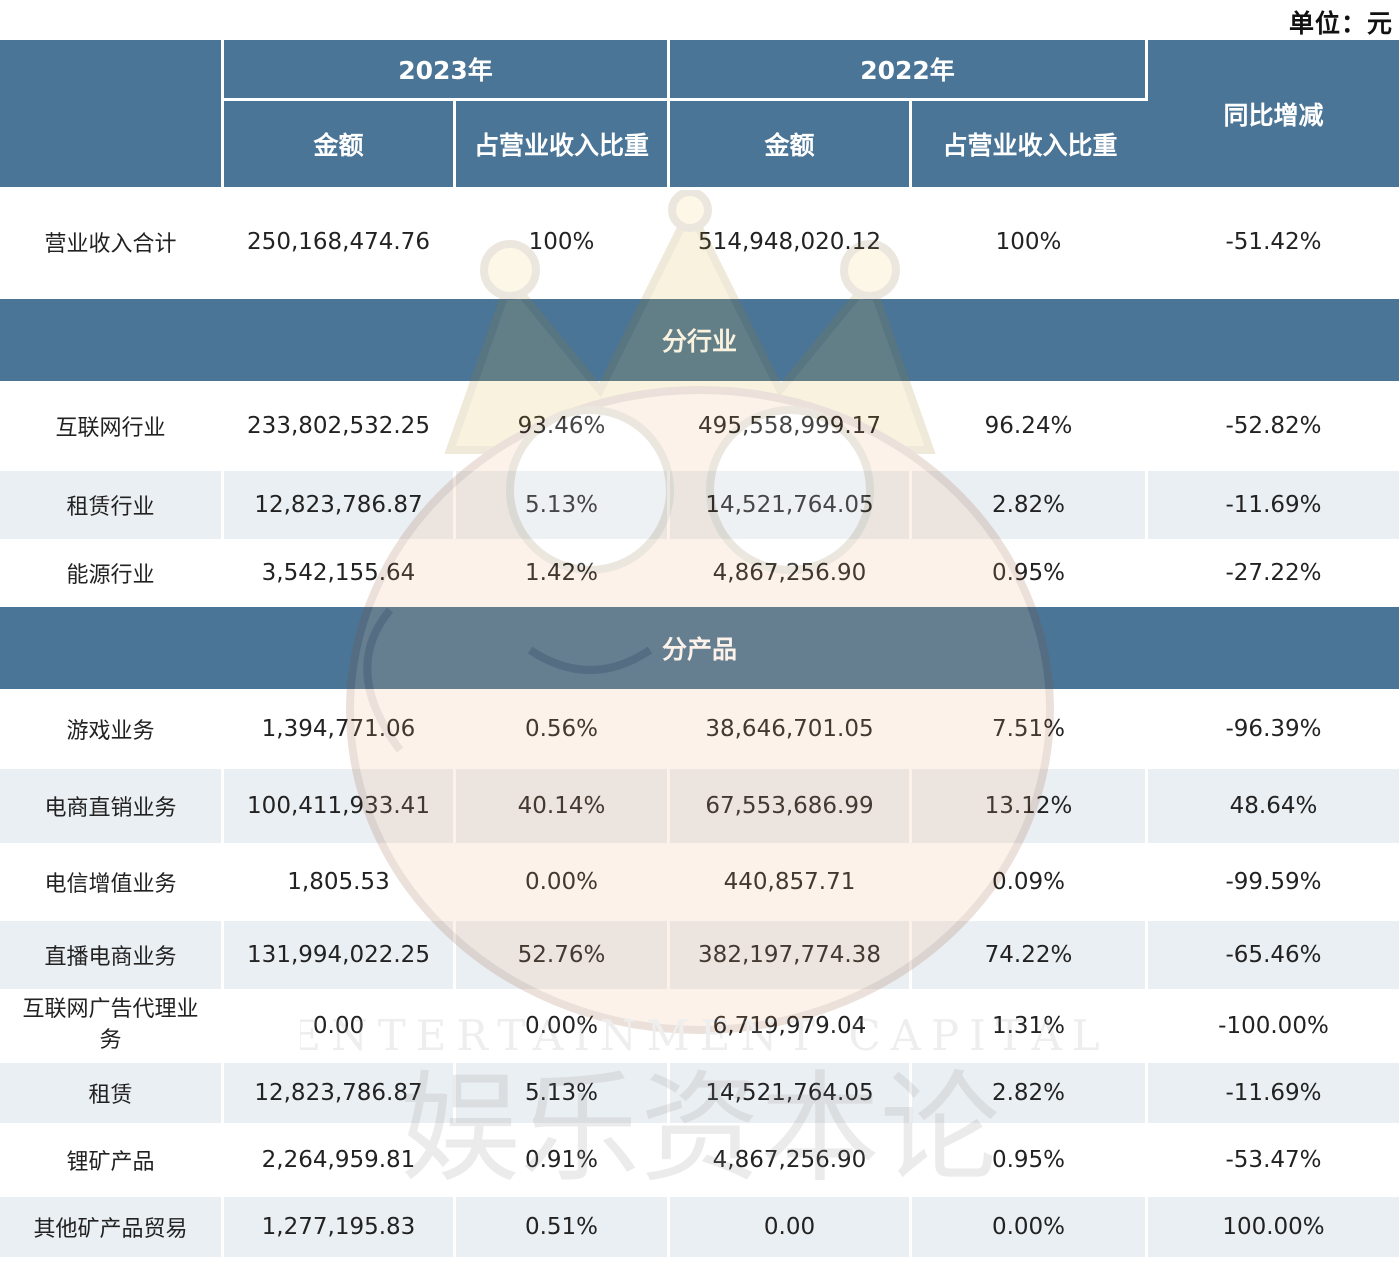 This screenshot has width=1399, height=1267. I want to click on yoy-change: -27.22%, so click(1273, 574).